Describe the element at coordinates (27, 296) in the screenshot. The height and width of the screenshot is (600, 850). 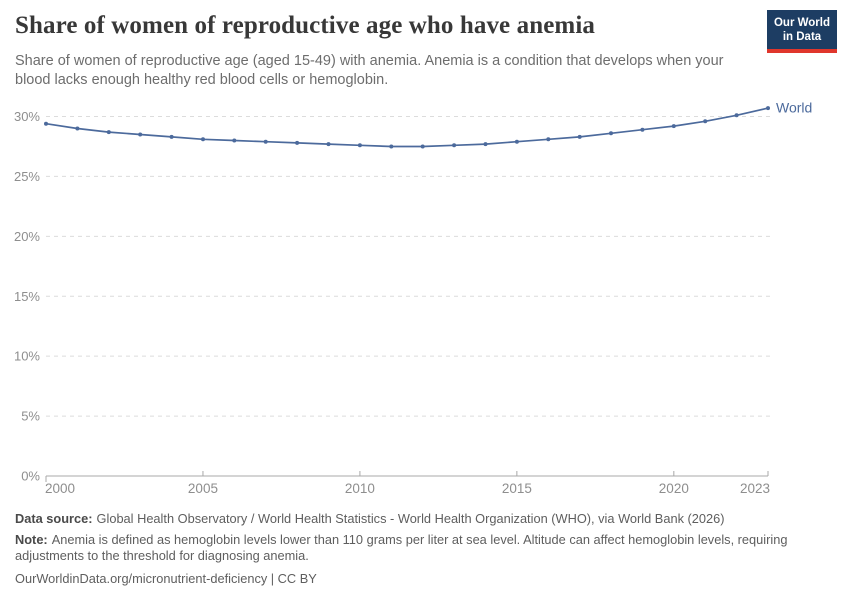
I see `y-tick-label: 15%` at that location.